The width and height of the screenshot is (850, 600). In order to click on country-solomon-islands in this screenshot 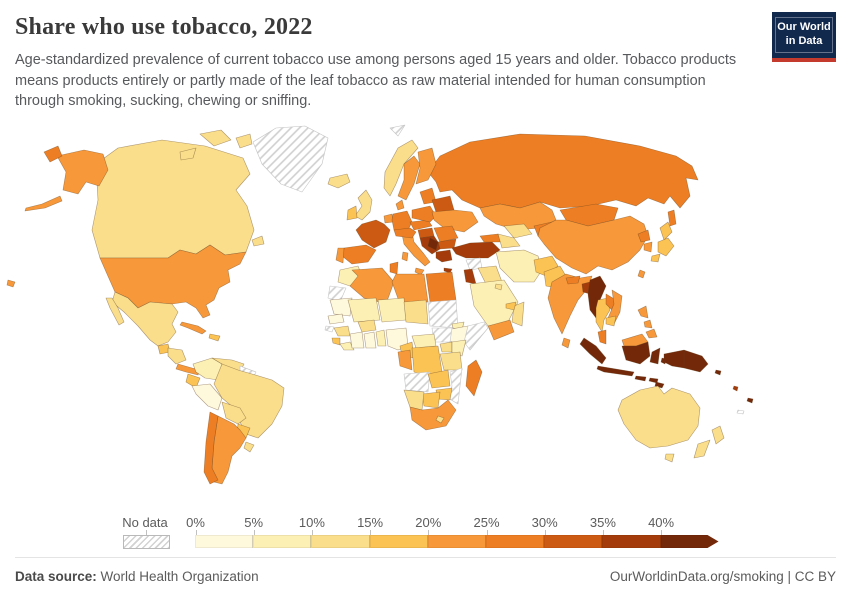, I will do `click(718, 372)`.